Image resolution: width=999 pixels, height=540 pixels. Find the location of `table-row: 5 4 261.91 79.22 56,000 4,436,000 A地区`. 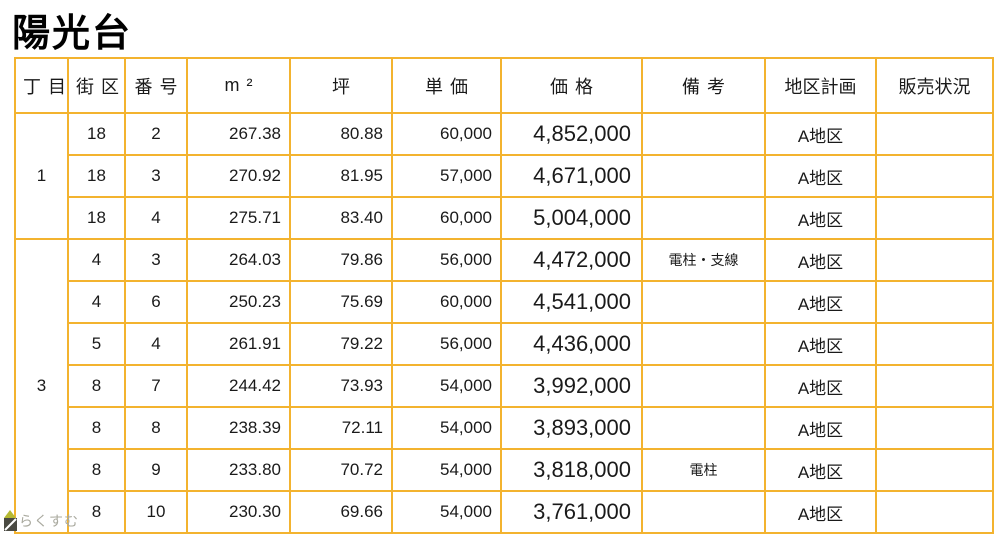

table-row: 5 4 261.91 79.22 56,000 4,436,000 A地区 is located at coordinates (504, 344).